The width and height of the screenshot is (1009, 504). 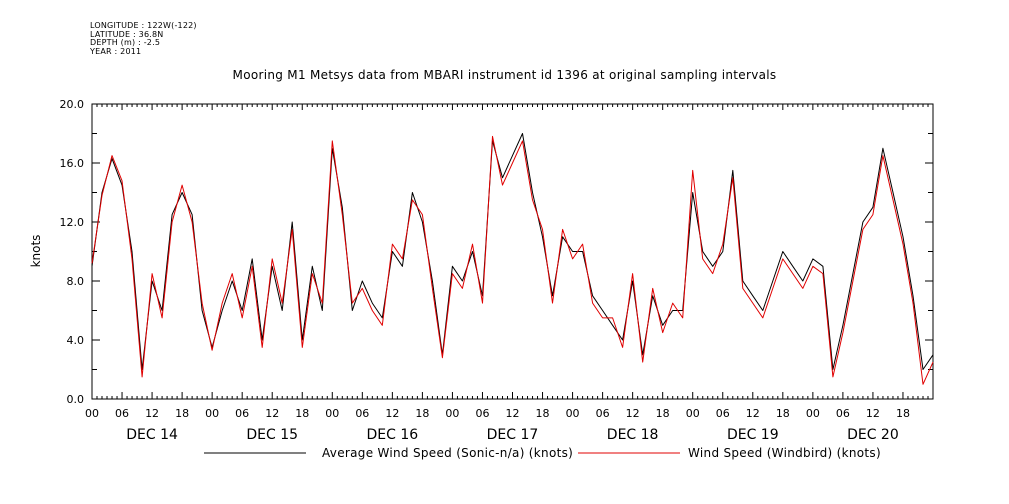 What do you see at coordinates (127, 34) in the screenshot?
I see `latitude-text: LATITUDE : 36.8N` at bounding box center [127, 34].